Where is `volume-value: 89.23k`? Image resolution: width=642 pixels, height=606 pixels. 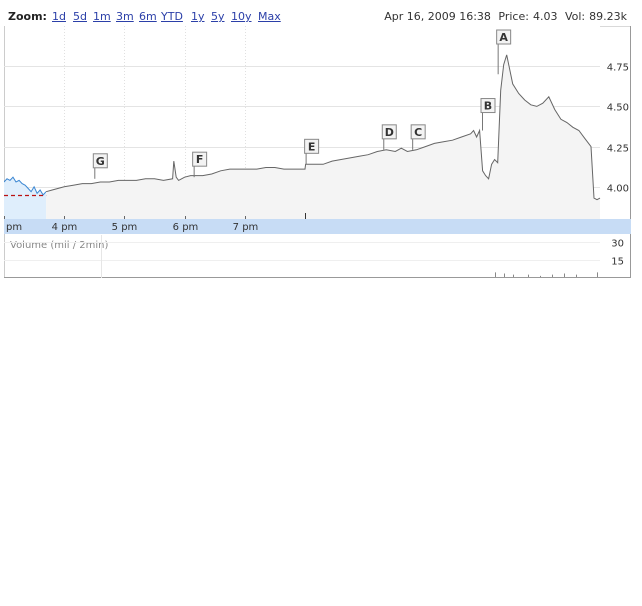
volume-value: 89.23k is located at coordinates (608, 16).